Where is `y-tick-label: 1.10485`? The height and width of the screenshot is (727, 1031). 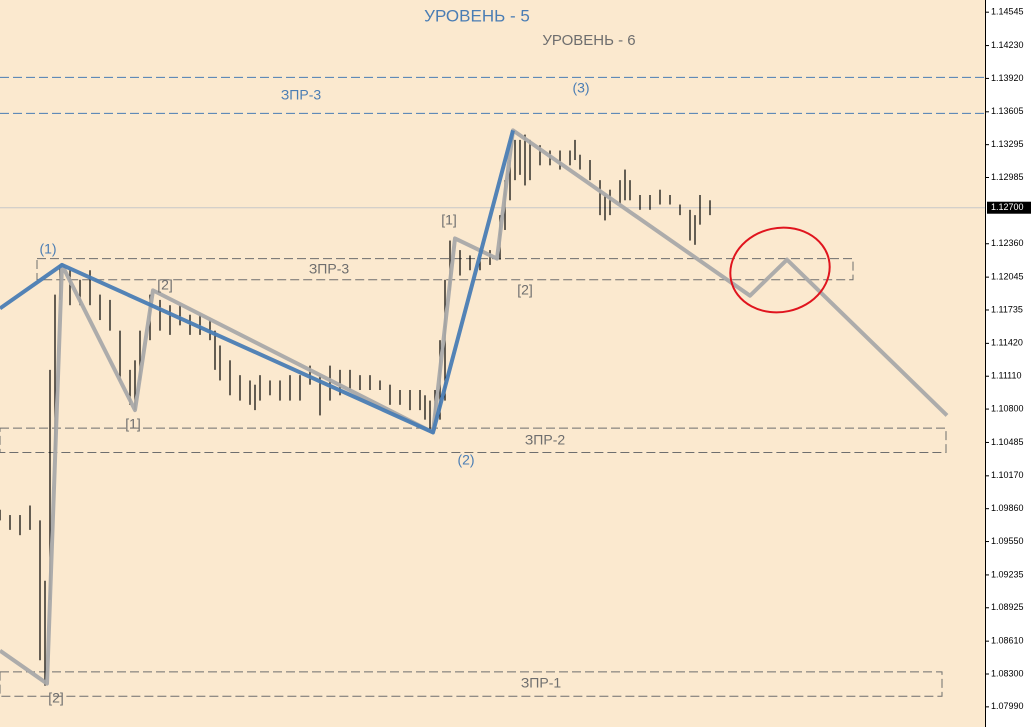
y-tick-label: 1.10485 is located at coordinates (1007, 442).